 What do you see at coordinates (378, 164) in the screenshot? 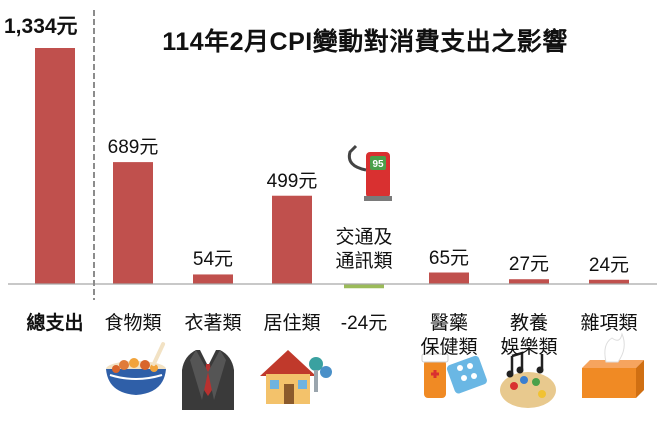
I see `svg-text: 95` at bounding box center [378, 164].